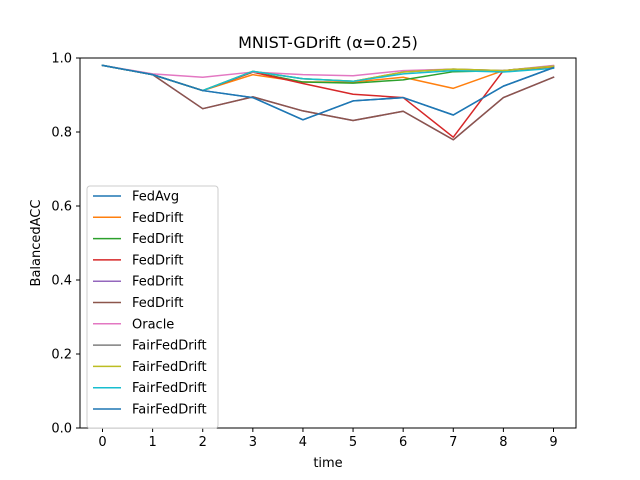 The width and height of the screenshot is (640, 480). I want to click on y-tick-label: 0.4, so click(61, 281).